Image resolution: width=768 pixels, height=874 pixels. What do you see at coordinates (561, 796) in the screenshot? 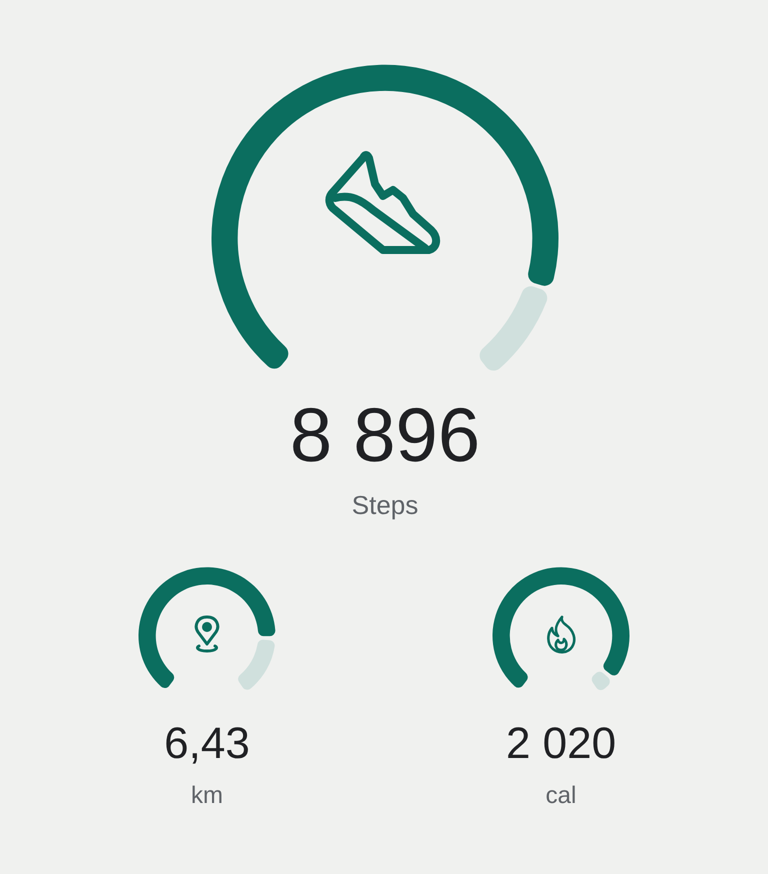
I see `text: cal` at bounding box center [561, 796].